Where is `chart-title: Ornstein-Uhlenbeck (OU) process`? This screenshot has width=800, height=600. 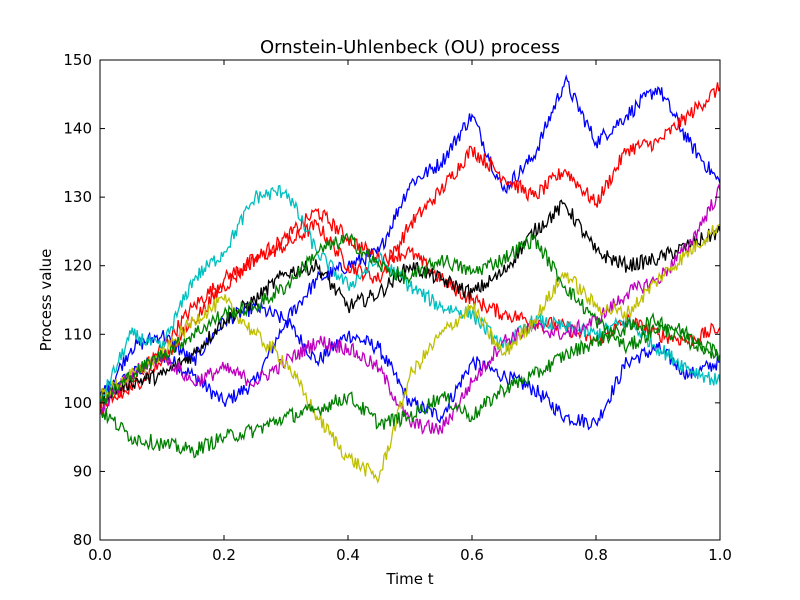 chart-title: Ornstein-Uhlenbeck (OU) process is located at coordinates (410, 47).